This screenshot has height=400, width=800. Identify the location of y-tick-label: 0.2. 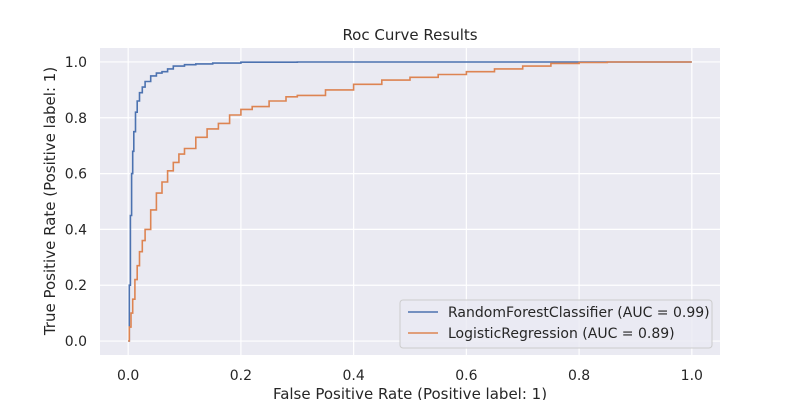
(76, 286).